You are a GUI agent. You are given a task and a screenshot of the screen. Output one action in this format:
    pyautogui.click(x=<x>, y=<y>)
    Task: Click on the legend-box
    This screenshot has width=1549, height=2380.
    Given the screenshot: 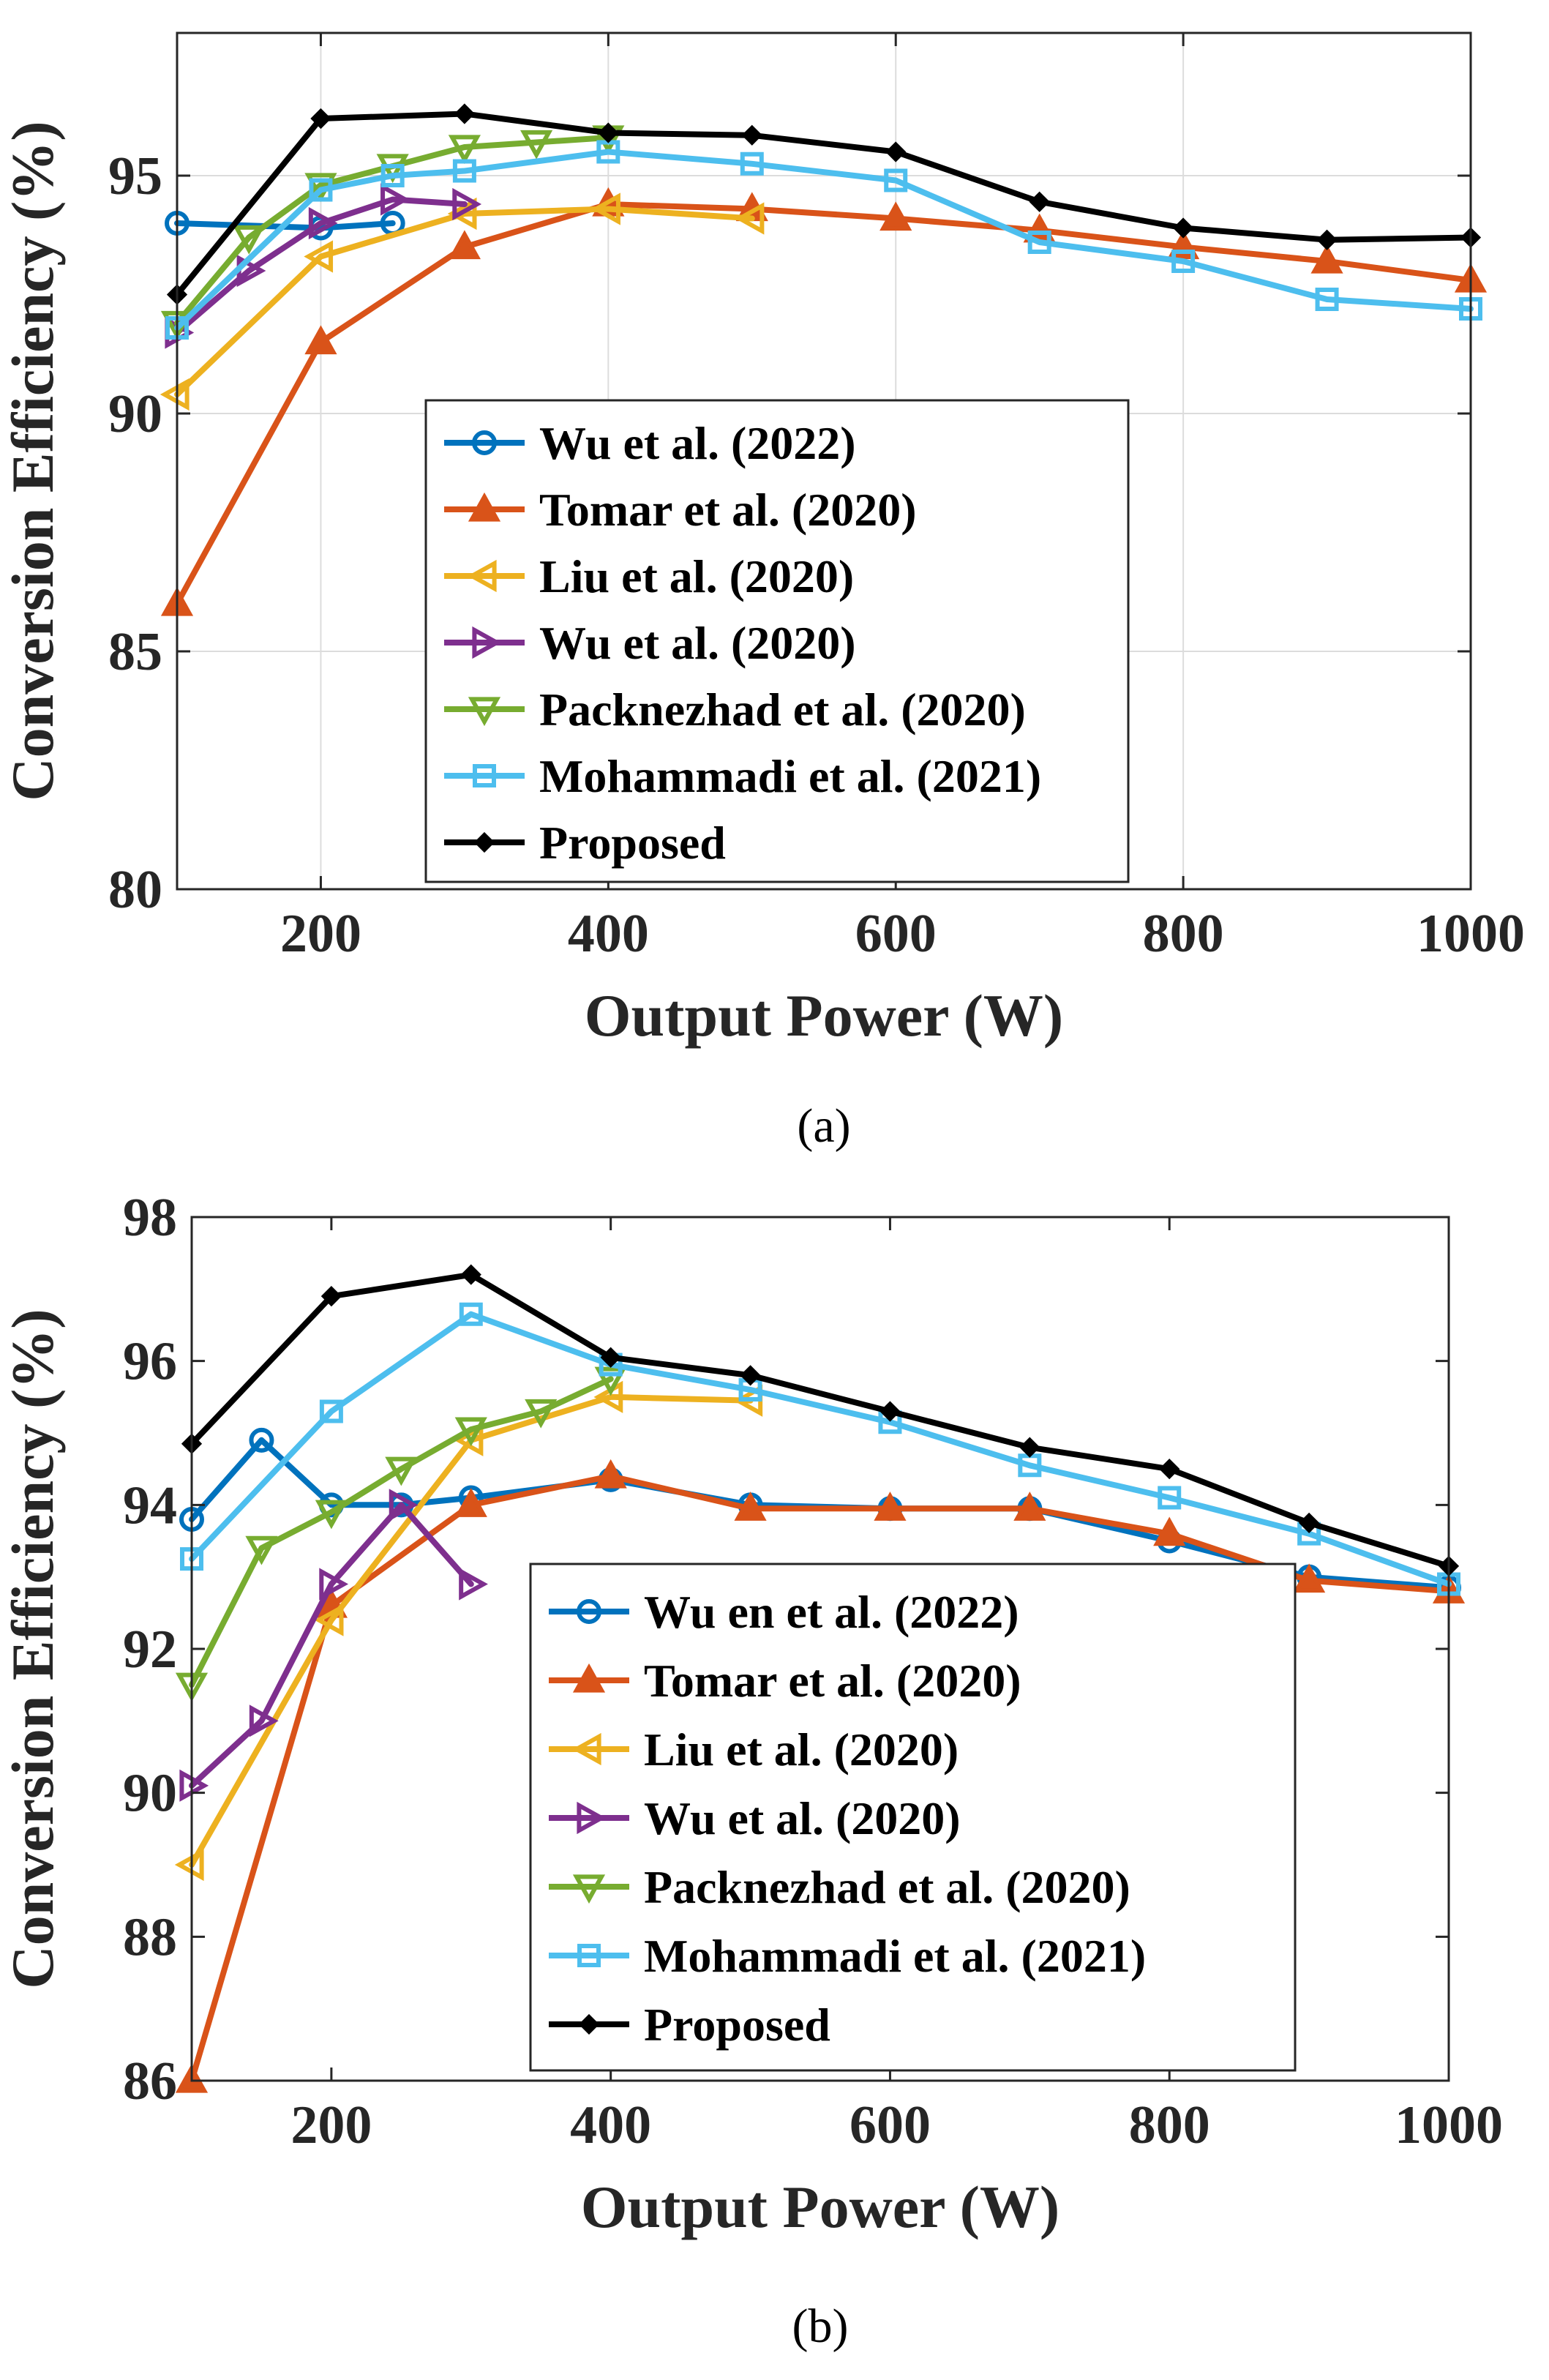 What is the action you would take?
    pyautogui.click(x=777, y=641)
    